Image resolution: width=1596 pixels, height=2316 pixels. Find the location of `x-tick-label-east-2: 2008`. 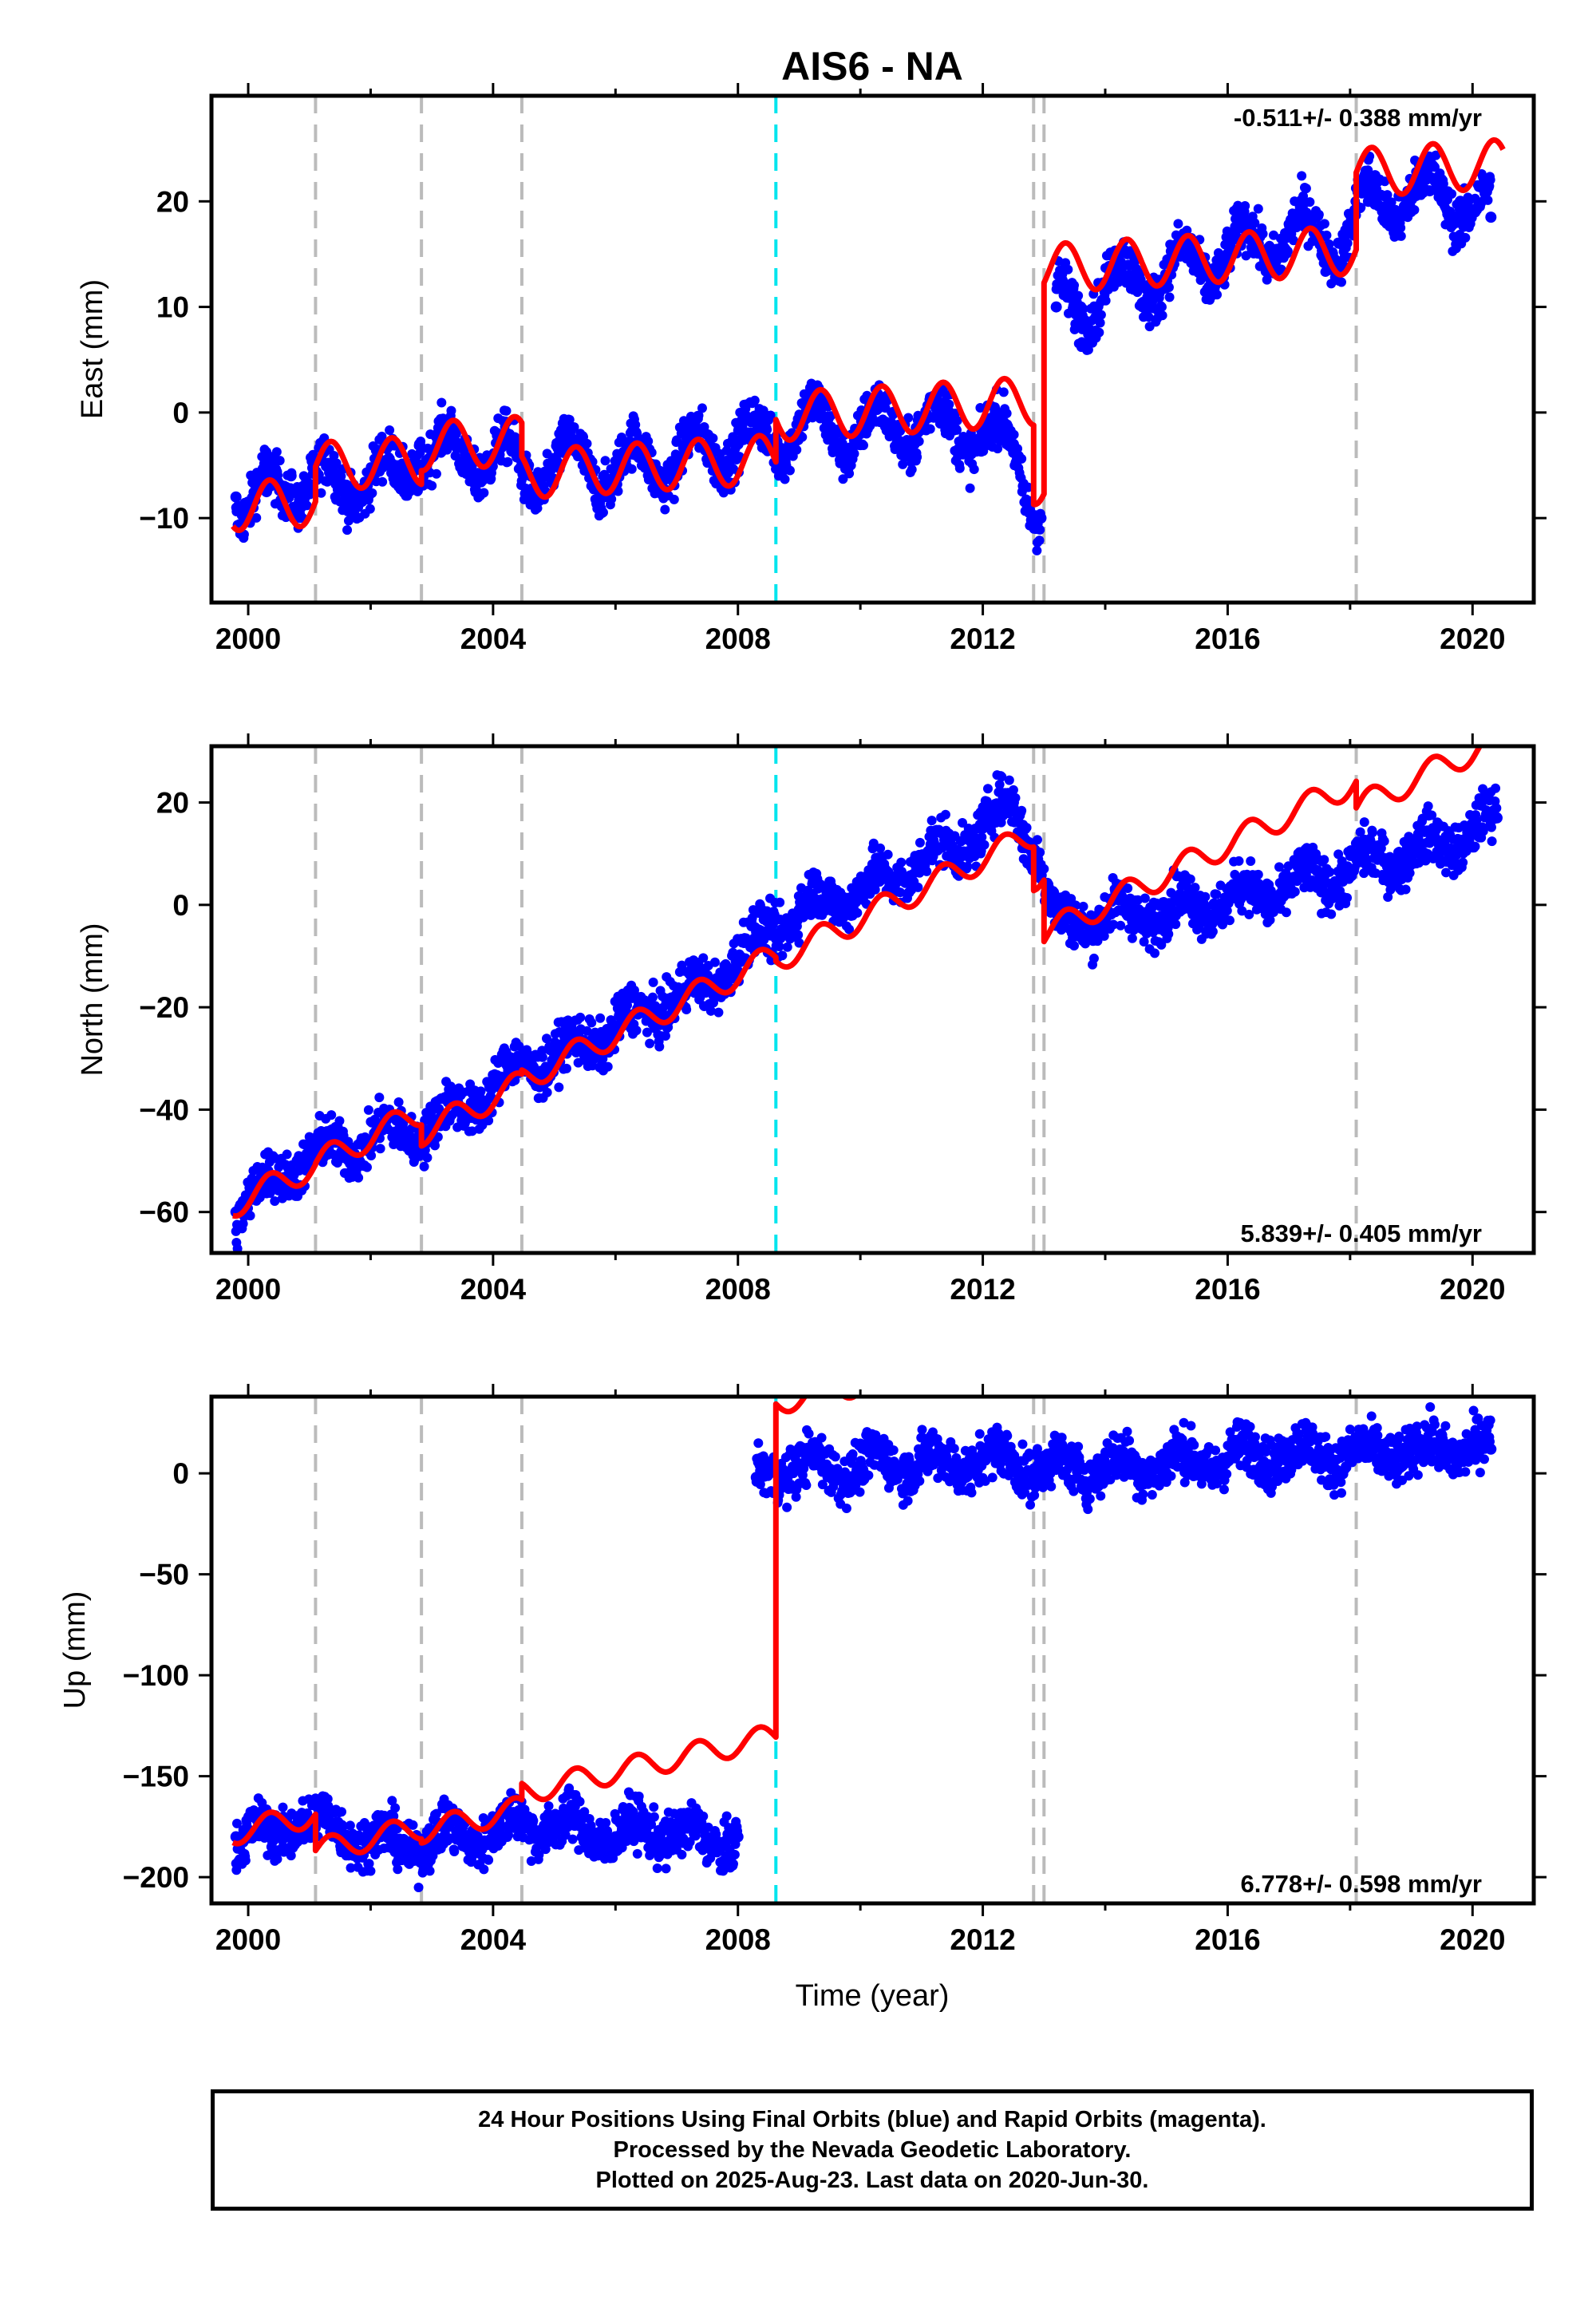

x-tick-label-east-2: 2008 is located at coordinates (738, 638).